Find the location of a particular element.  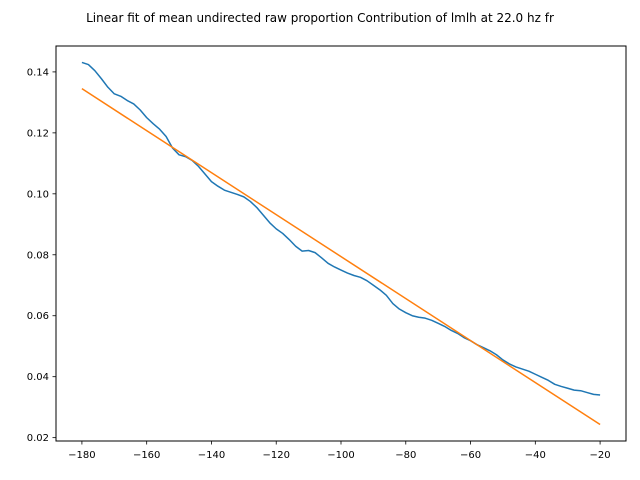

x-tick-label: −40 is located at coordinates (535, 455).